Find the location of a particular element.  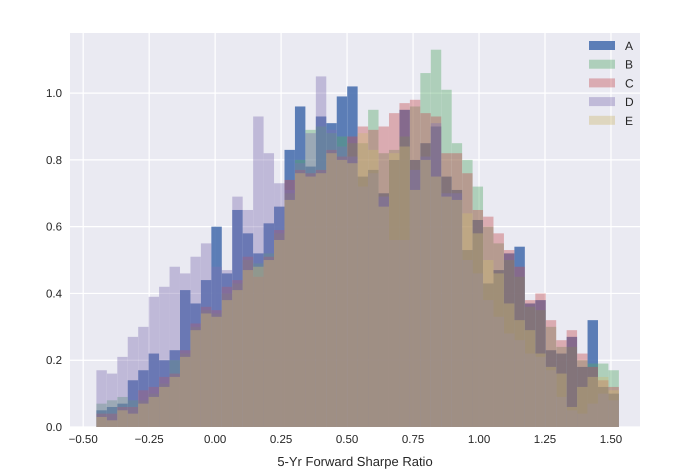

x-tick-label: 0.50 is located at coordinates (347, 440).